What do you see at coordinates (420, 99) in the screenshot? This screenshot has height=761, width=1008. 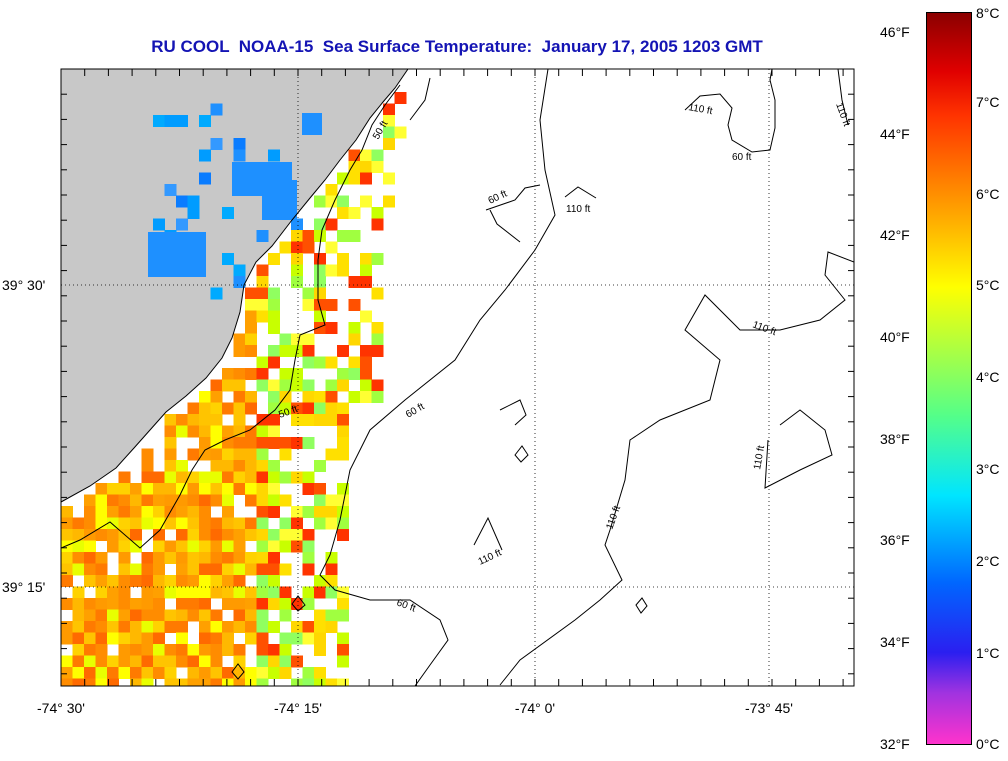 I see `contour-60ft-north` at bounding box center [420, 99].